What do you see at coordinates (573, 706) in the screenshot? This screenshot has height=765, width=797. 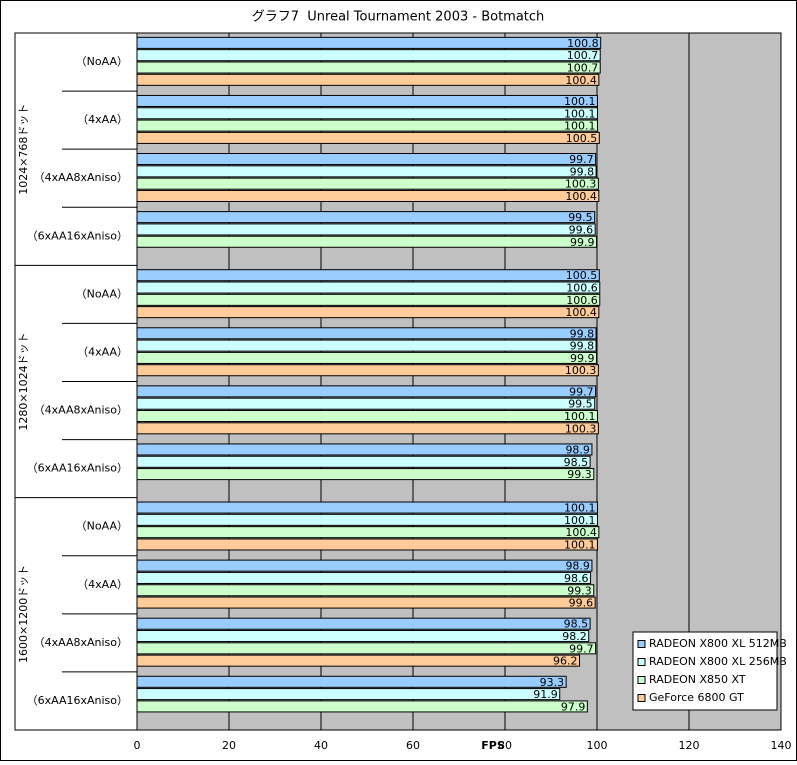 I see `value-label: 97.9` at bounding box center [573, 706].